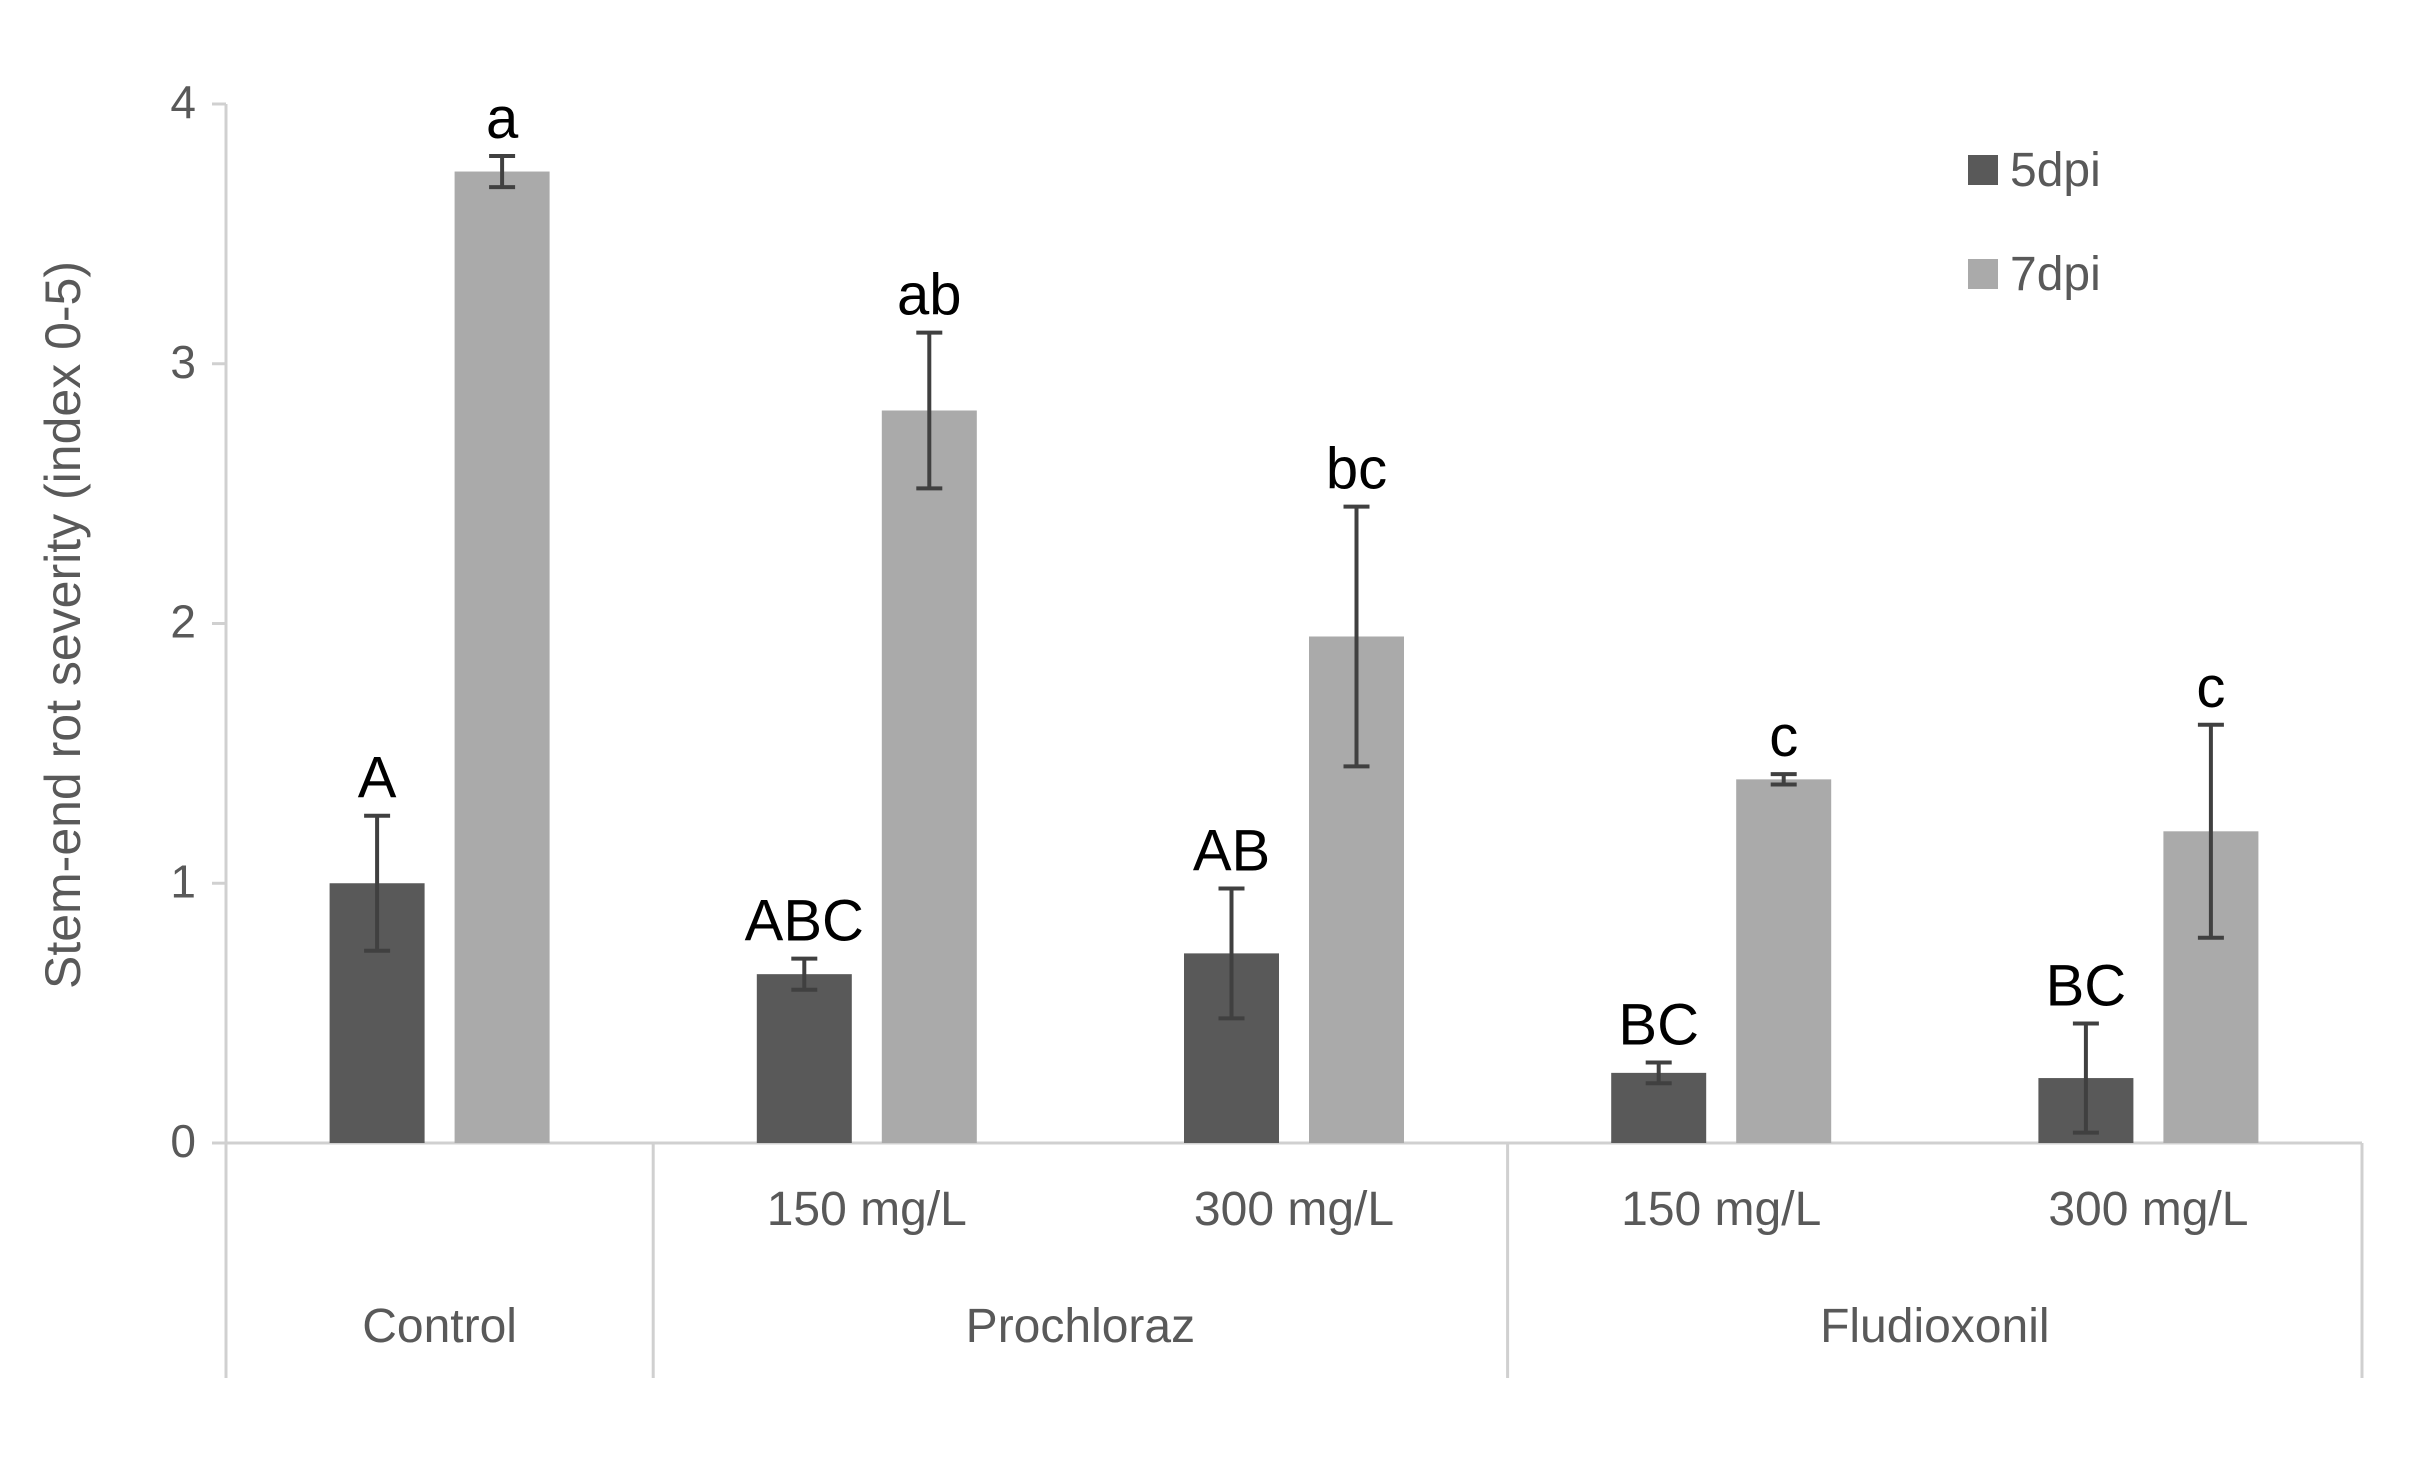 The image size is (2411, 1478). Describe the element at coordinates (1080, 1326) in the screenshot. I see `group-label: Prochloraz` at that location.